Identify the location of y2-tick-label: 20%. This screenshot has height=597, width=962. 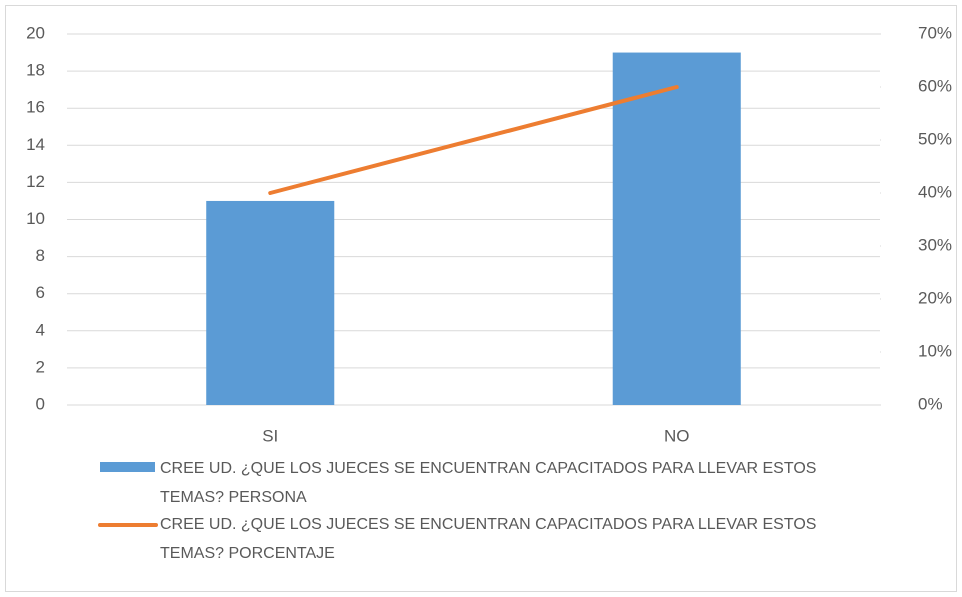
(935, 297).